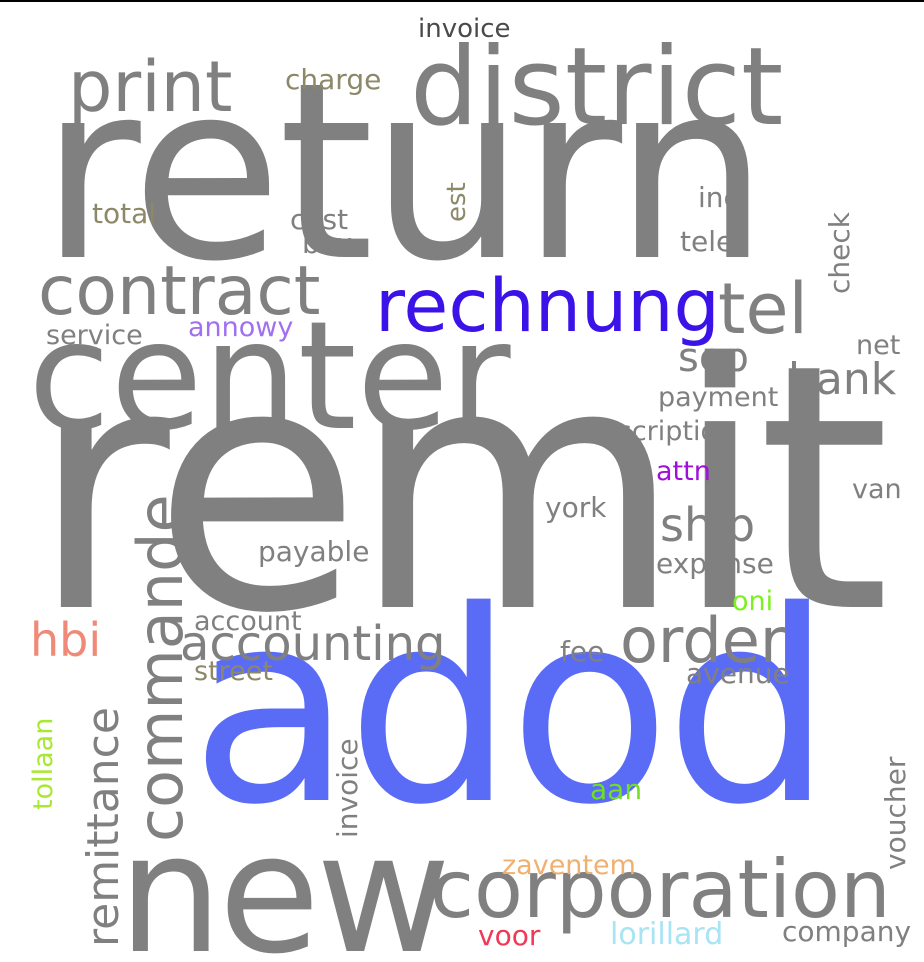 Image resolution: width=924 pixels, height=962 pixels. I want to click on word-accounting: accounting, so click(313, 644).